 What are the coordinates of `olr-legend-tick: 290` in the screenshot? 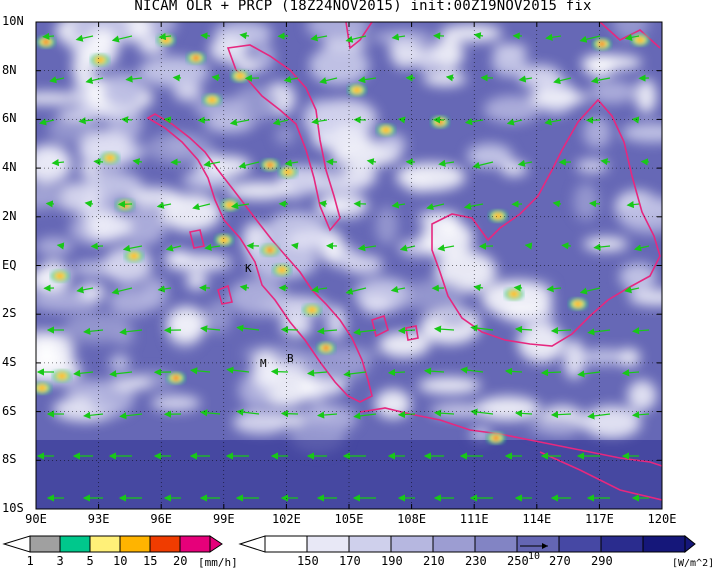 It's located at (602, 561).